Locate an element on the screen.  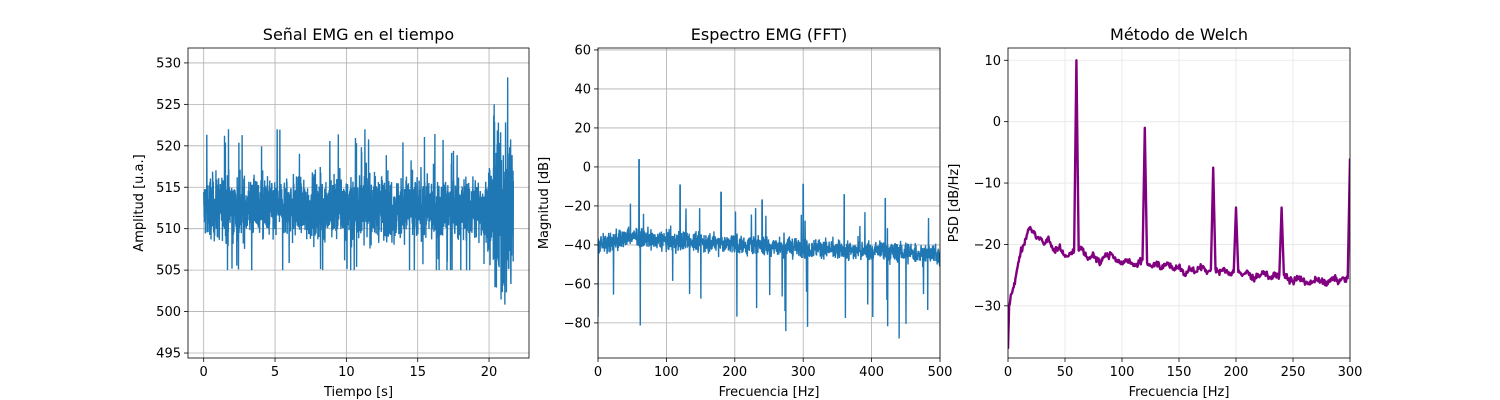
x-tick-label: 250 is located at coordinates (1293, 372).